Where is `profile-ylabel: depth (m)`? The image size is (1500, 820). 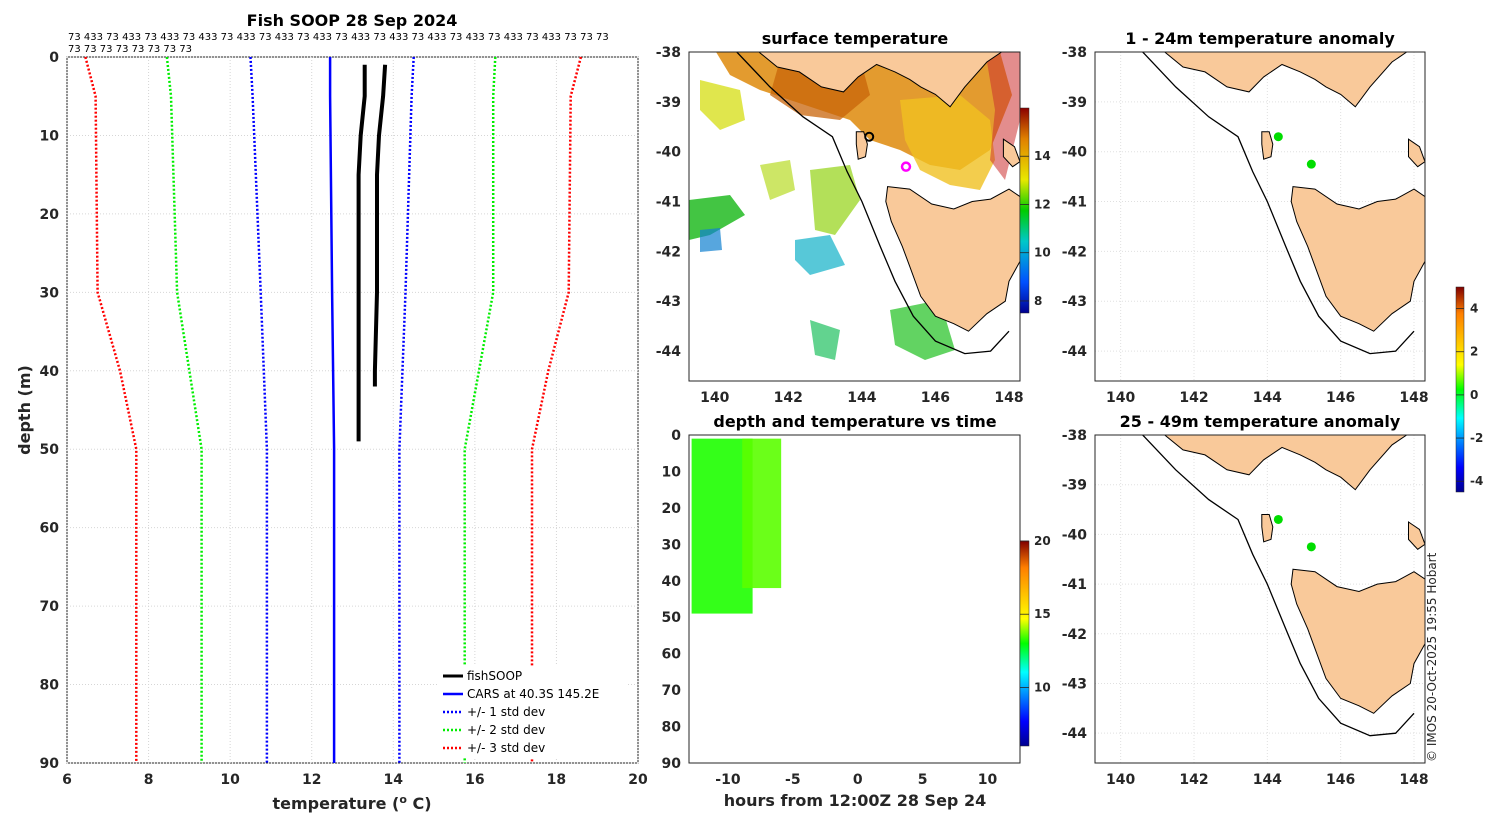
profile-ylabel: depth (m) is located at coordinates (24, 410).